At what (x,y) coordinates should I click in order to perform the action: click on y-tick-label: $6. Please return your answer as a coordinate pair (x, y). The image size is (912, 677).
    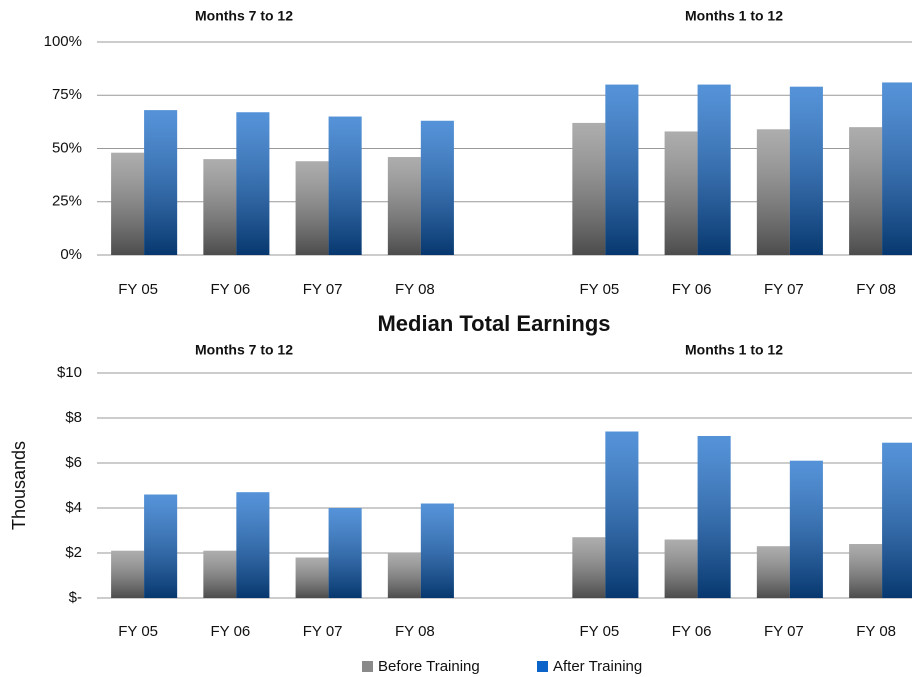
    Looking at the image, I should click on (73, 462).